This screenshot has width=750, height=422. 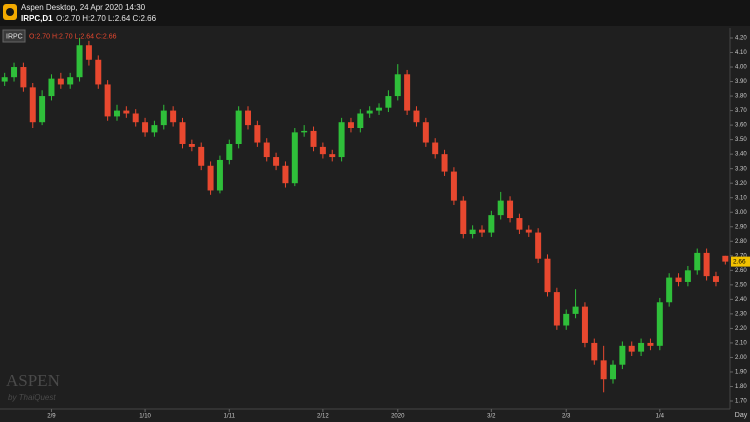 I want to click on y-tick-label: 1.80, so click(x=741, y=387).